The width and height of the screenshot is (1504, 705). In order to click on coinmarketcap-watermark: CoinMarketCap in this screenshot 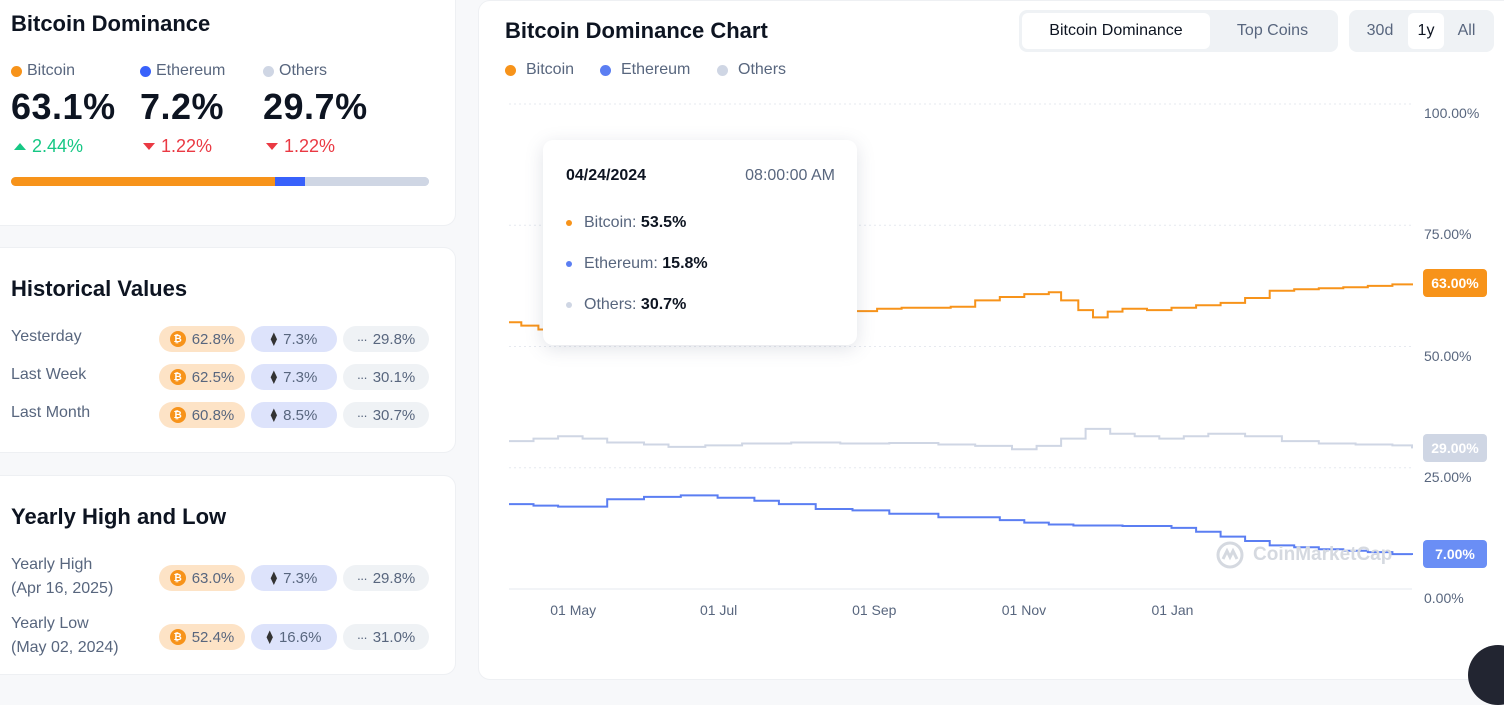, I will do `click(1303, 555)`.